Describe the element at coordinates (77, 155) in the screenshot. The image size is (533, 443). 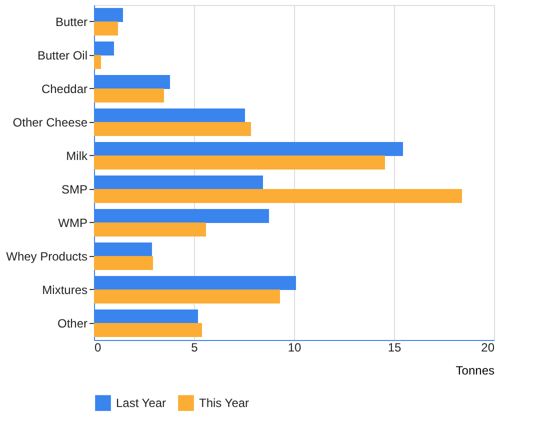
I see `y-tick-label: Milk` at that location.